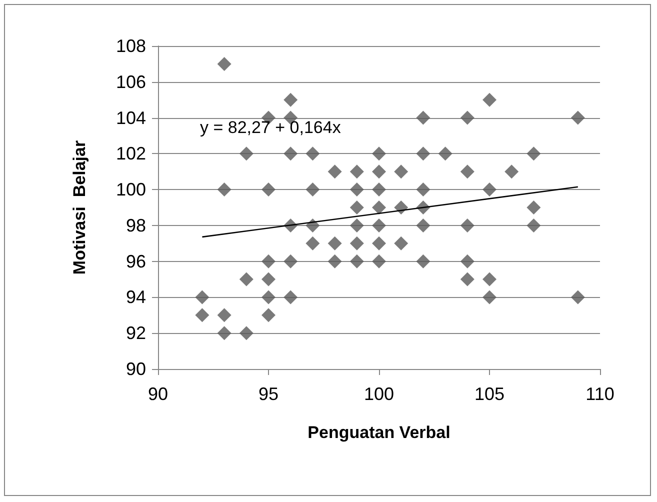 This screenshot has height=502, width=657. I want to click on x-tick-label: 105, so click(489, 394).